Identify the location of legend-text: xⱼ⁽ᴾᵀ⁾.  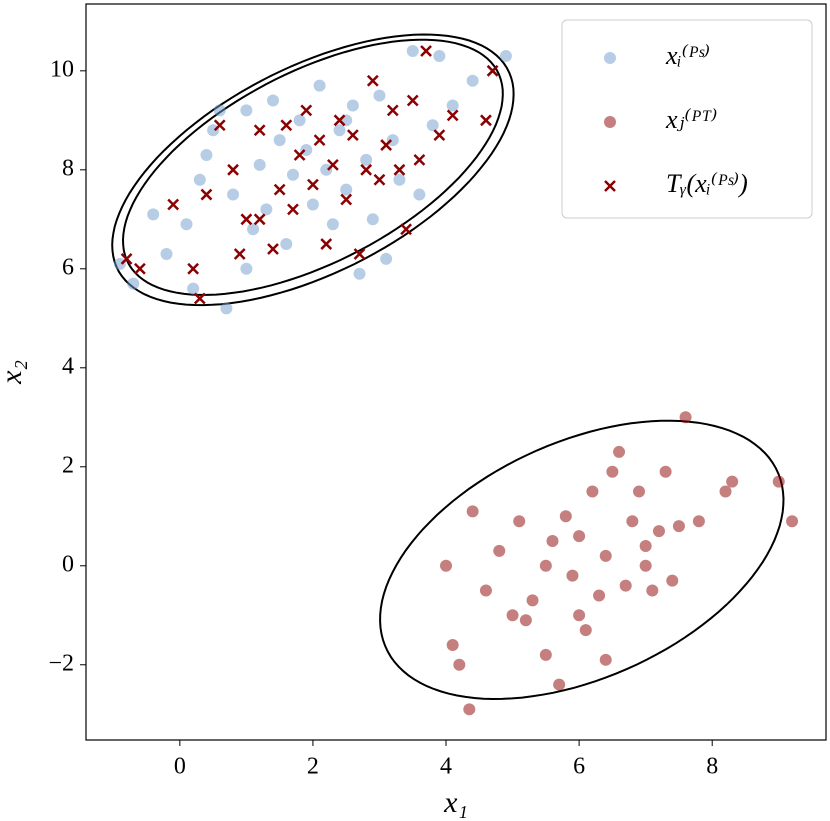
(691, 119).